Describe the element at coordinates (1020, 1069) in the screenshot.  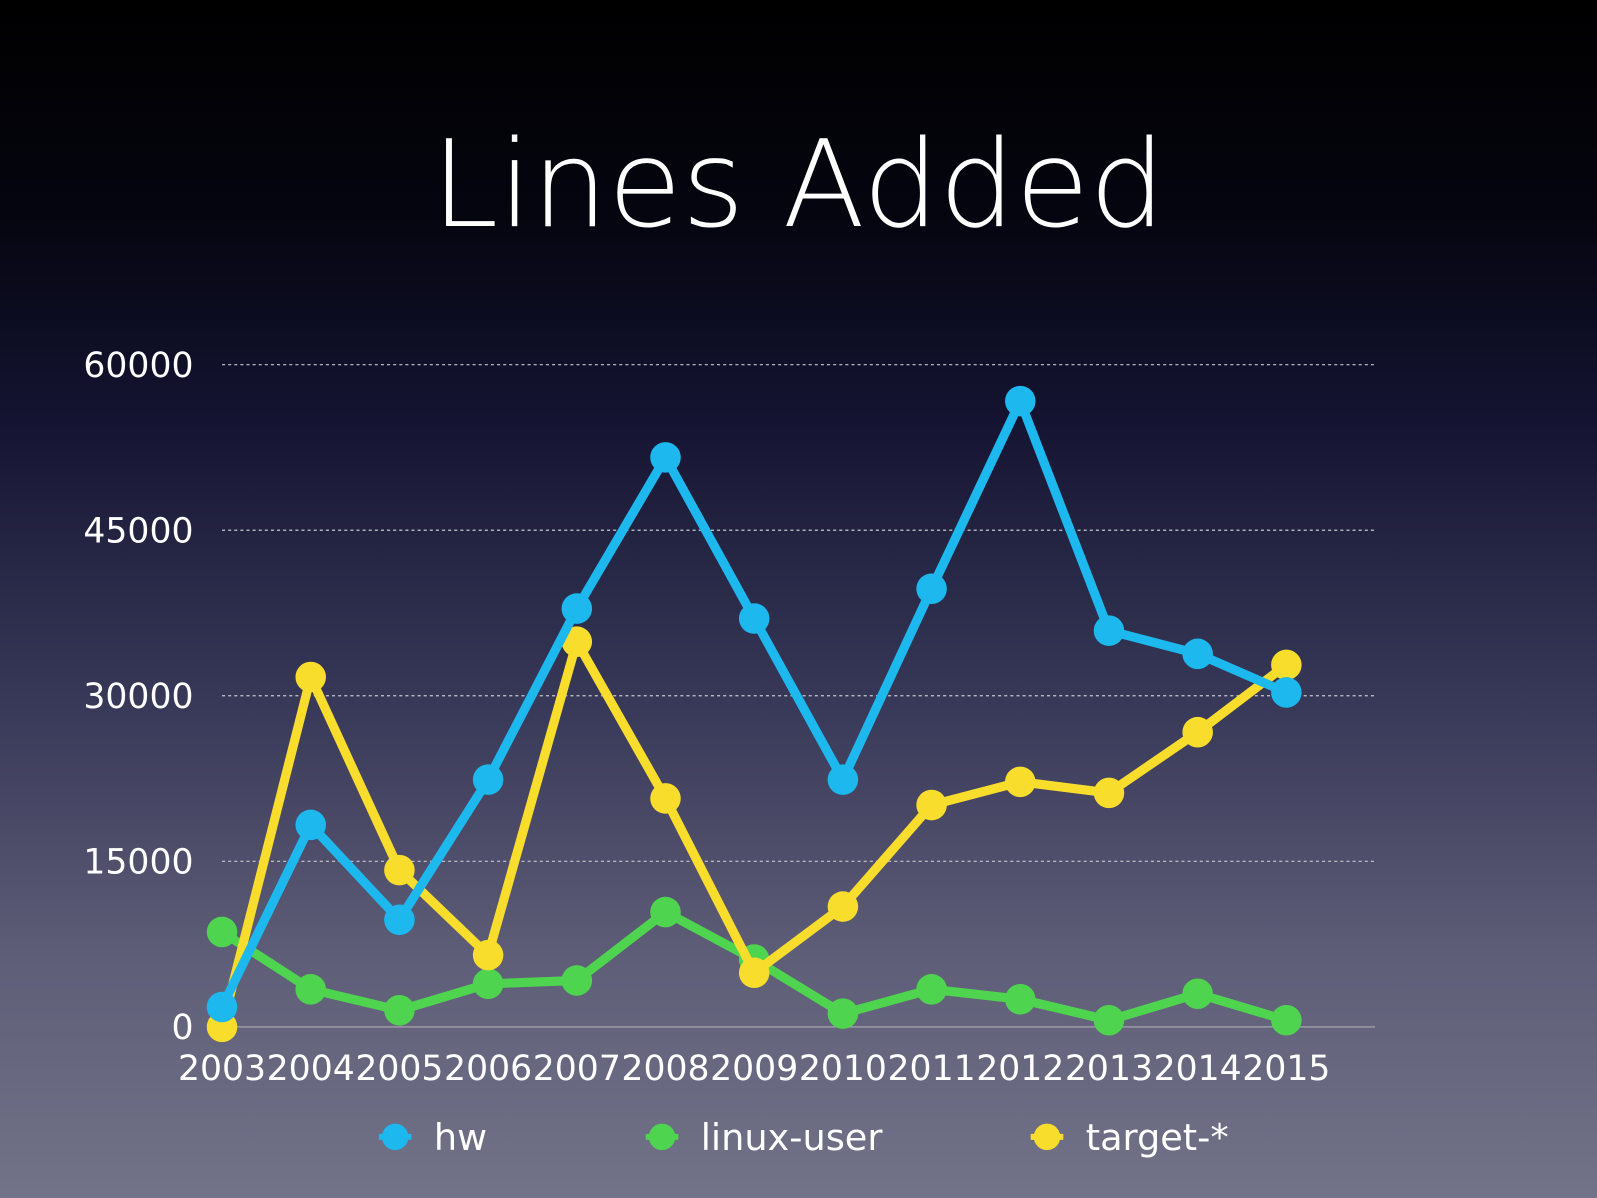
I see `x-tick-label: 2012` at that location.